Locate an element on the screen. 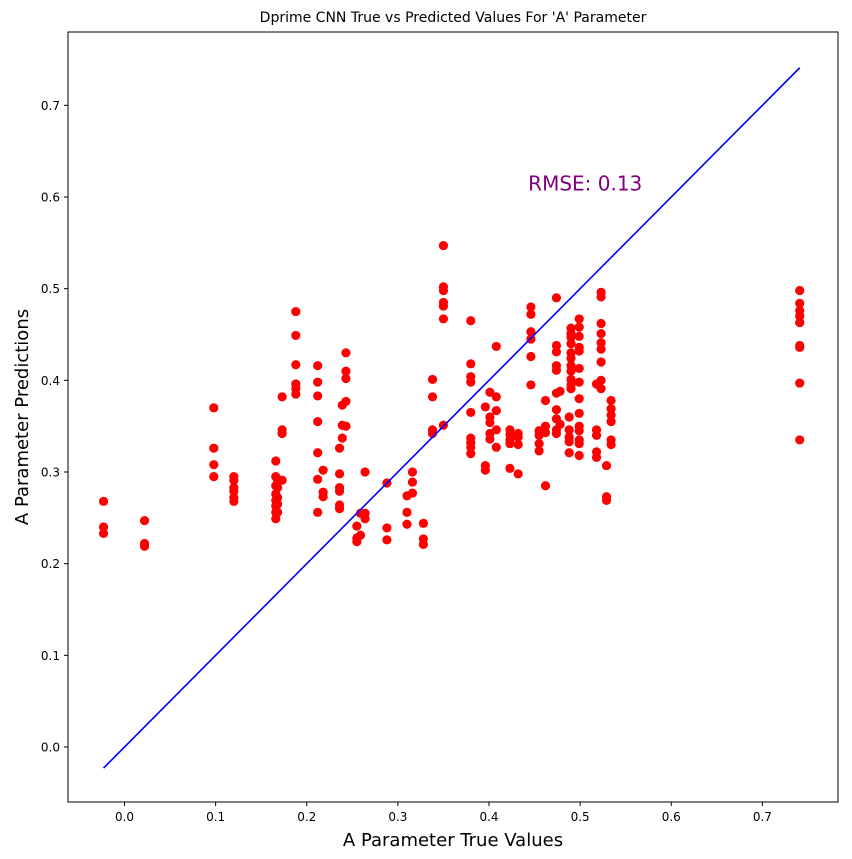 The height and width of the screenshot is (859, 852). y-tick-label: 0.6 is located at coordinates (50, 198).